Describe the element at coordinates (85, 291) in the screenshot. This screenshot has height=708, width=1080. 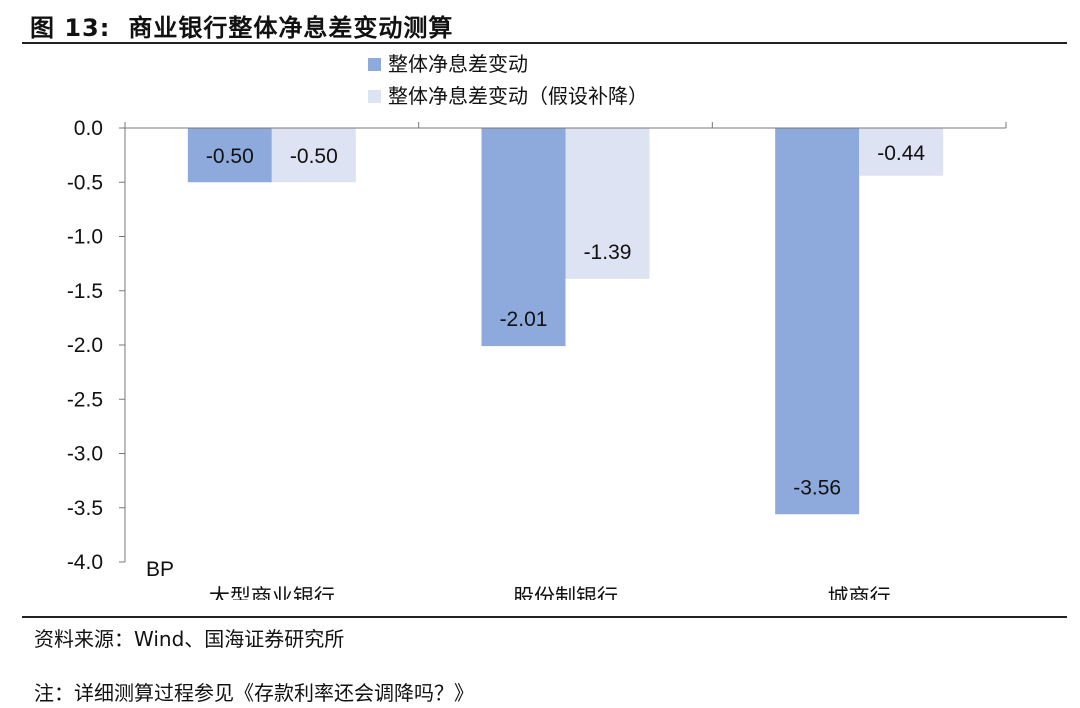
I see `y-tick-label: -1.5` at that location.